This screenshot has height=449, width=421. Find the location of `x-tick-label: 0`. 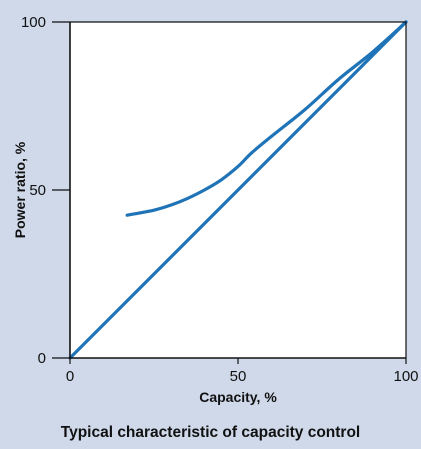

x-tick-label: 0 is located at coordinates (70, 376).